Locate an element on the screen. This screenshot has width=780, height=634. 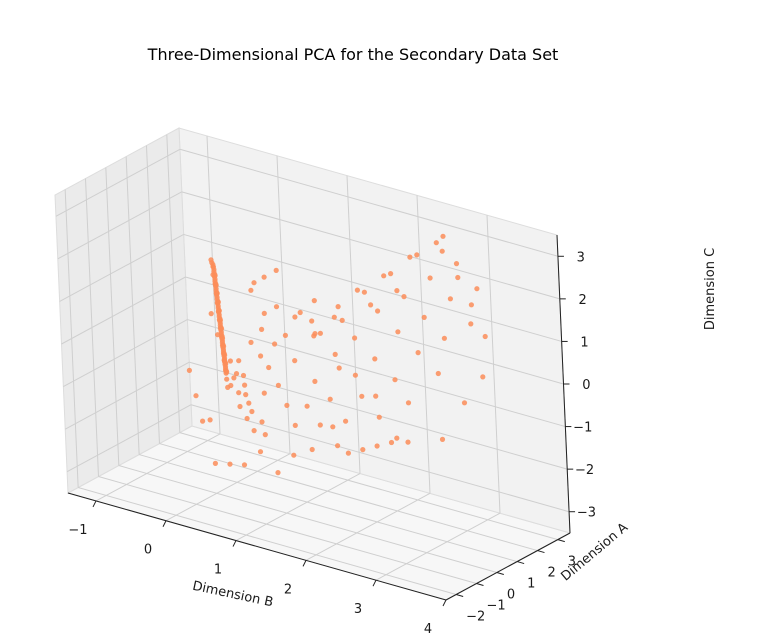
x-tick-label: 0 is located at coordinates (148, 550).